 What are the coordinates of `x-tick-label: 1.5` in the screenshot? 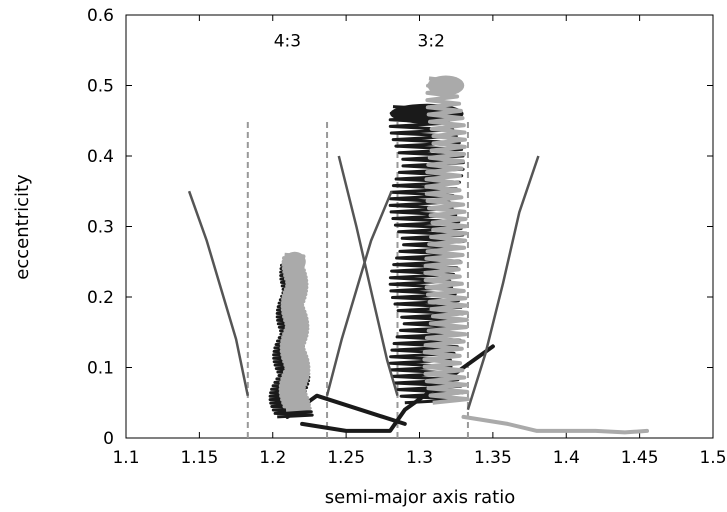 It's located at (712, 458).